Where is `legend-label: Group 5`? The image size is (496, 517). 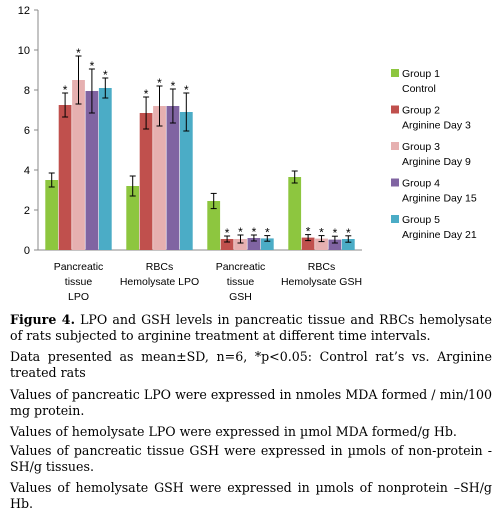
legend-label: Group 5 is located at coordinates (421, 220).